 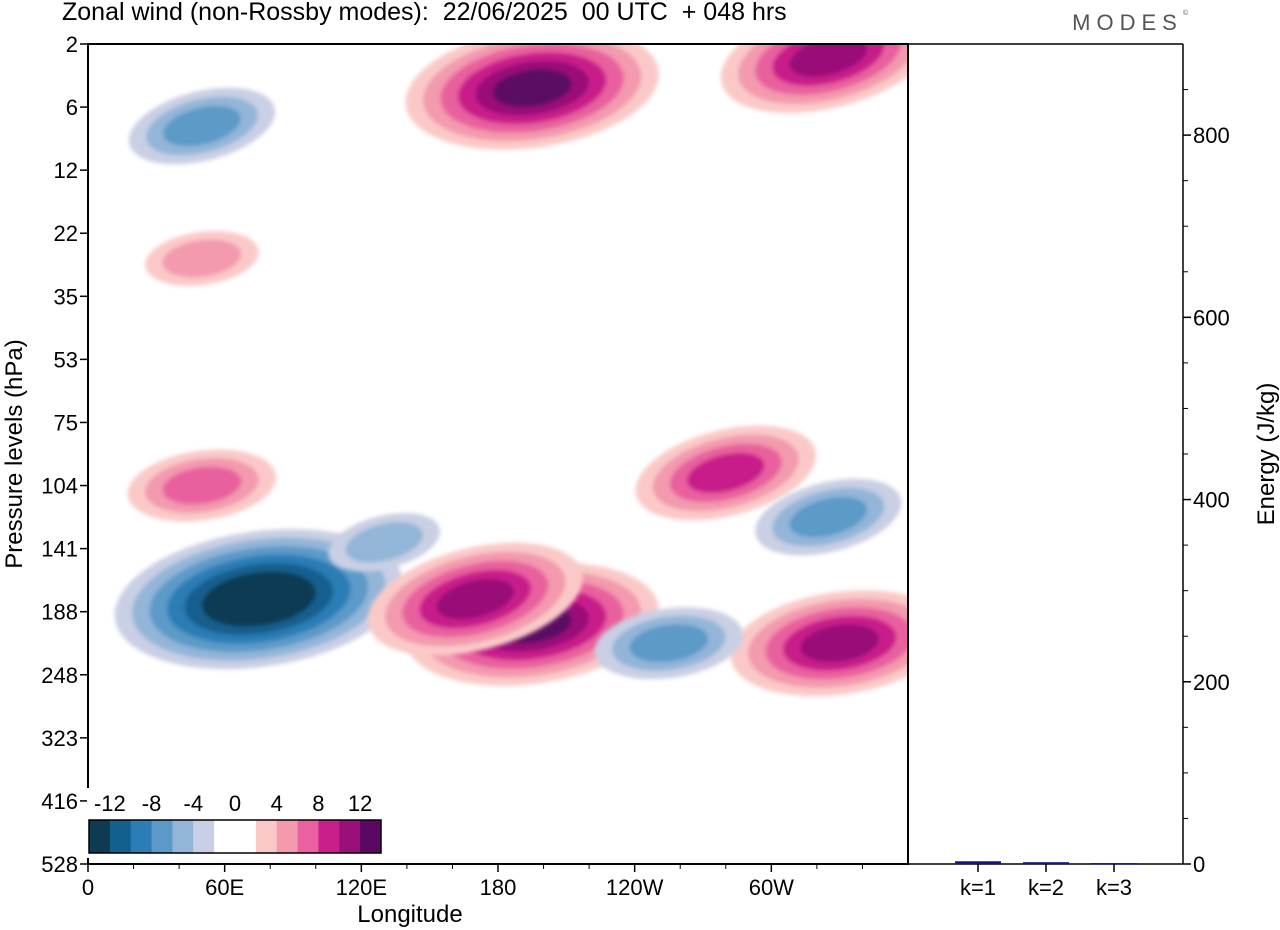 I want to click on y-tick-label: 323, so click(x=59, y=738).